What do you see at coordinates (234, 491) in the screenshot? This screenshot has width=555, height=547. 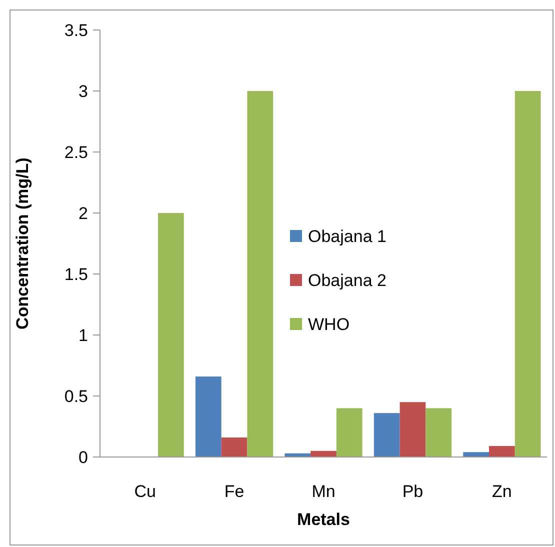 I see `x-tick-label: Fe` at bounding box center [234, 491].